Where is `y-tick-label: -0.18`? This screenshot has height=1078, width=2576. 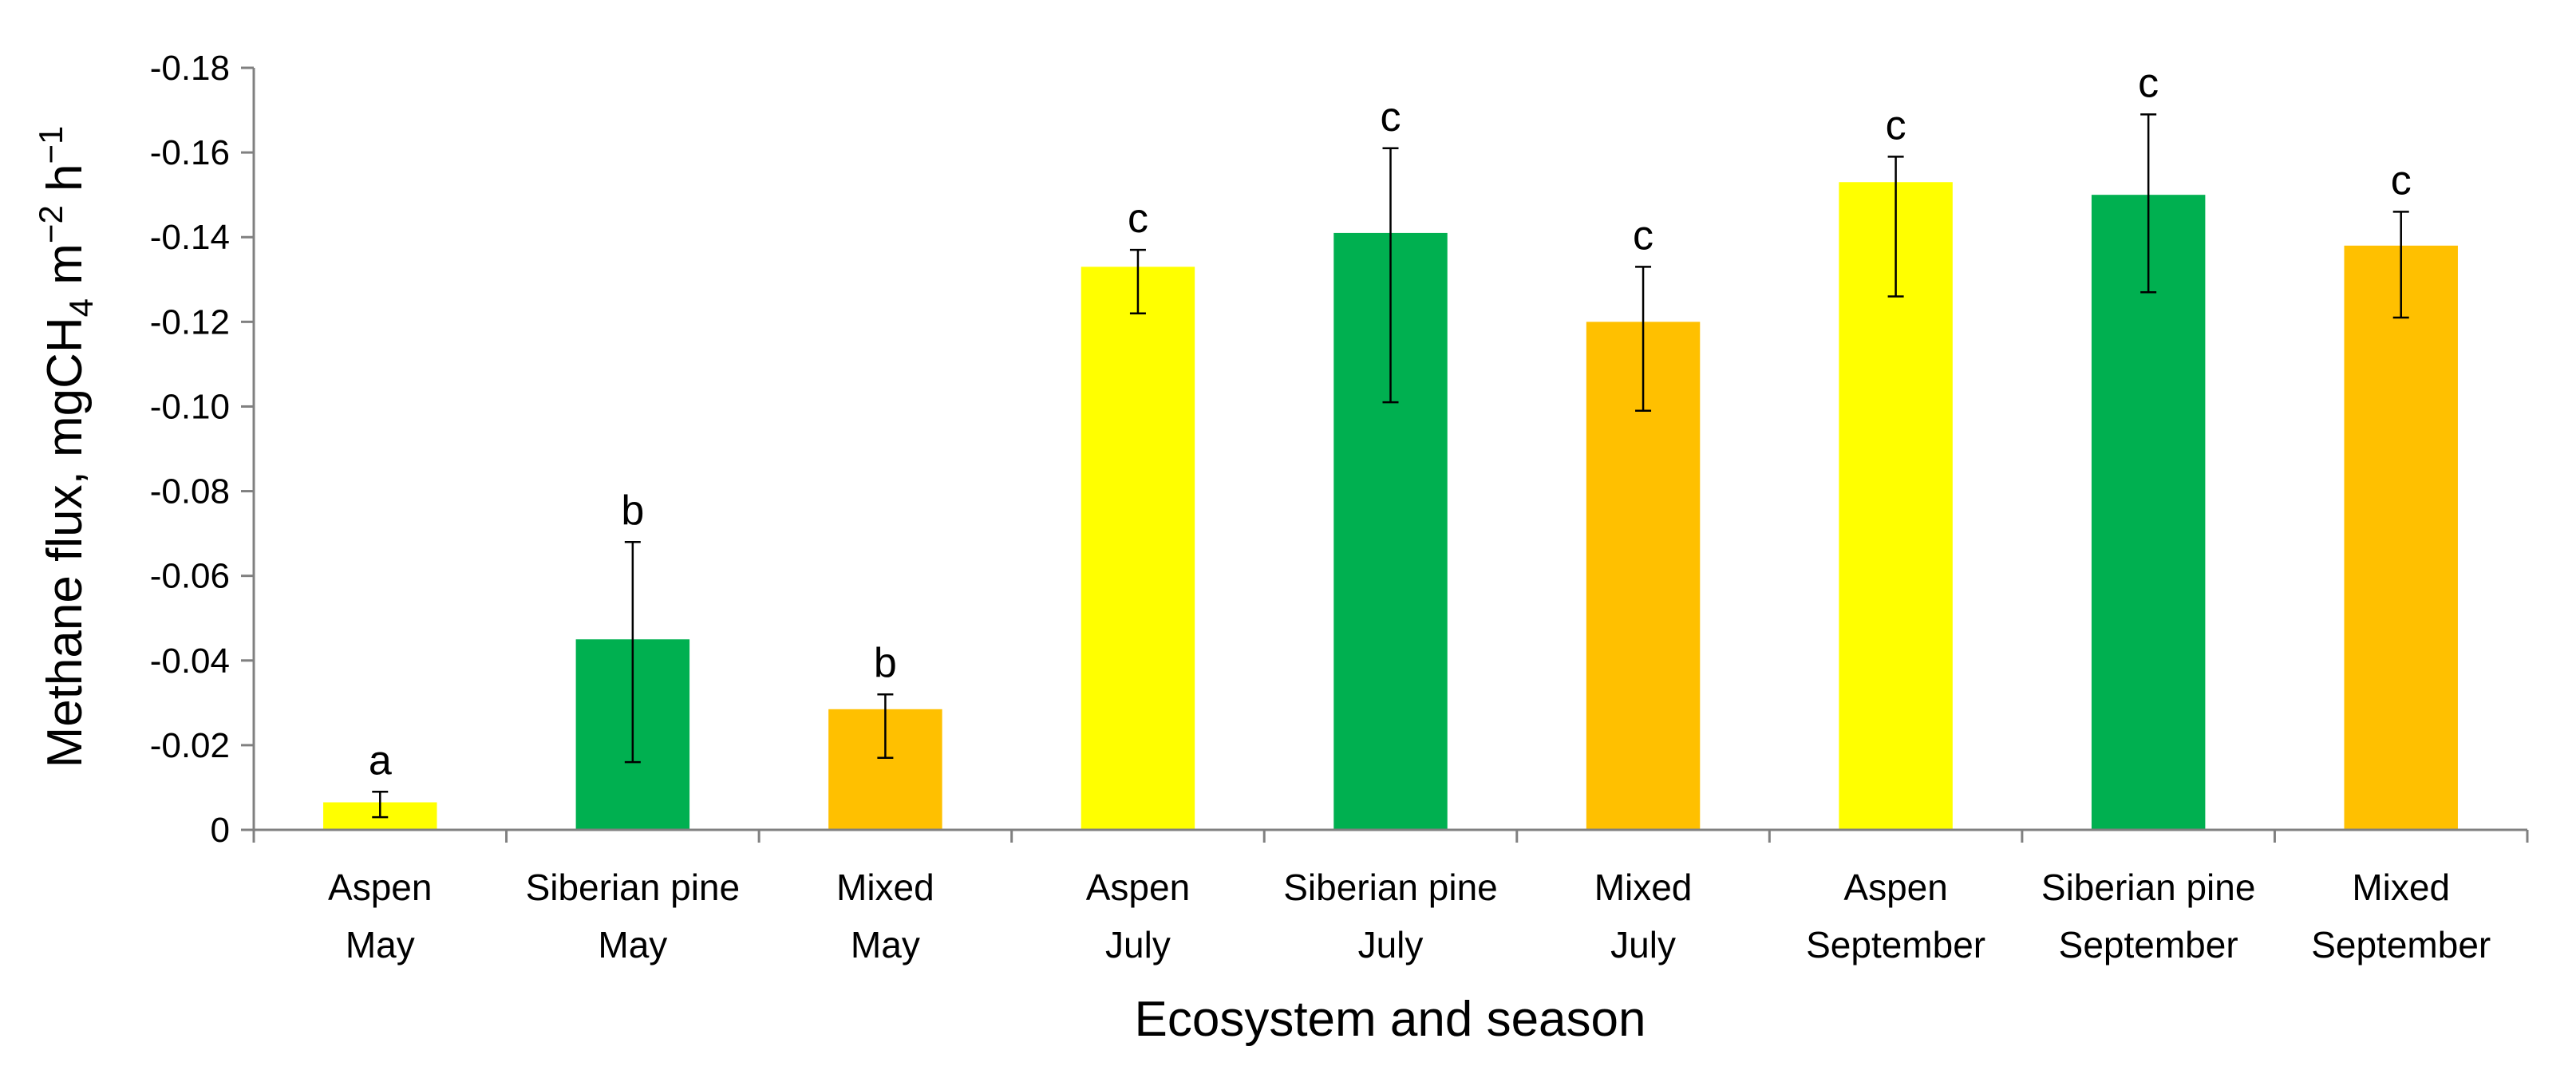
y-tick-label: -0.18 is located at coordinates (190, 68).